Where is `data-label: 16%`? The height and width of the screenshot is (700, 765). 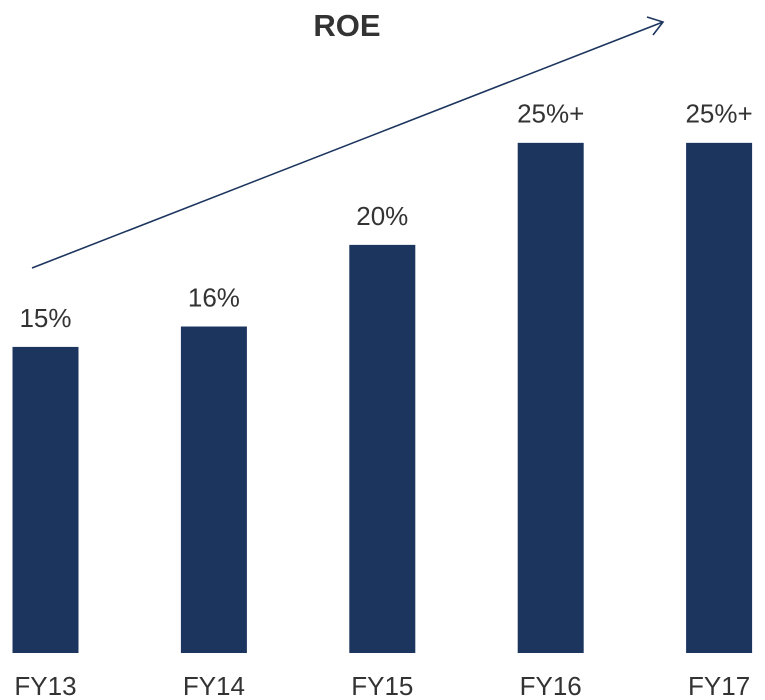 data-label: 16% is located at coordinates (214, 297).